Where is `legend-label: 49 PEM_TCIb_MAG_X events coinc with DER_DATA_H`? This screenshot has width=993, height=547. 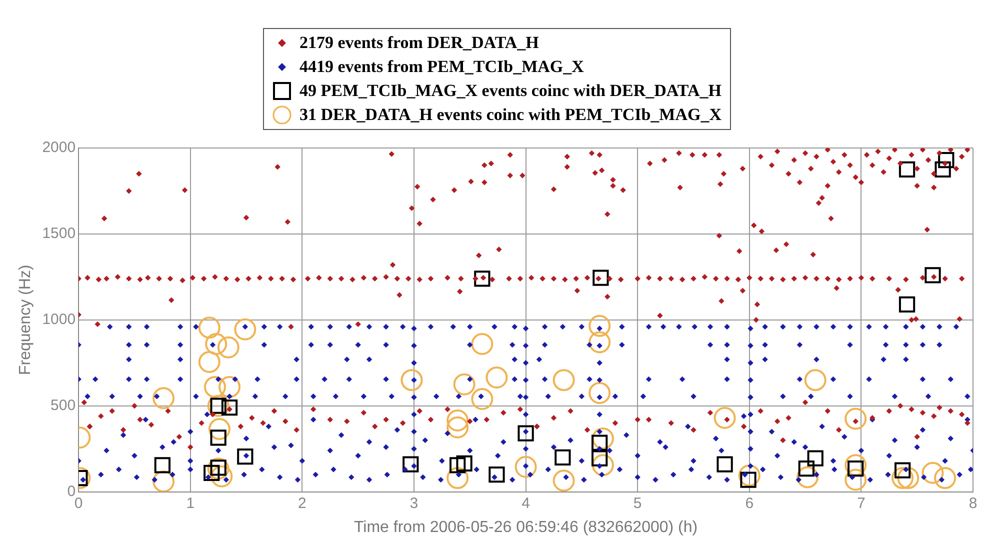 legend-label: 49 PEM_TCIb_MAG_X events coinc with DER_DATA_H is located at coordinates (511, 91).